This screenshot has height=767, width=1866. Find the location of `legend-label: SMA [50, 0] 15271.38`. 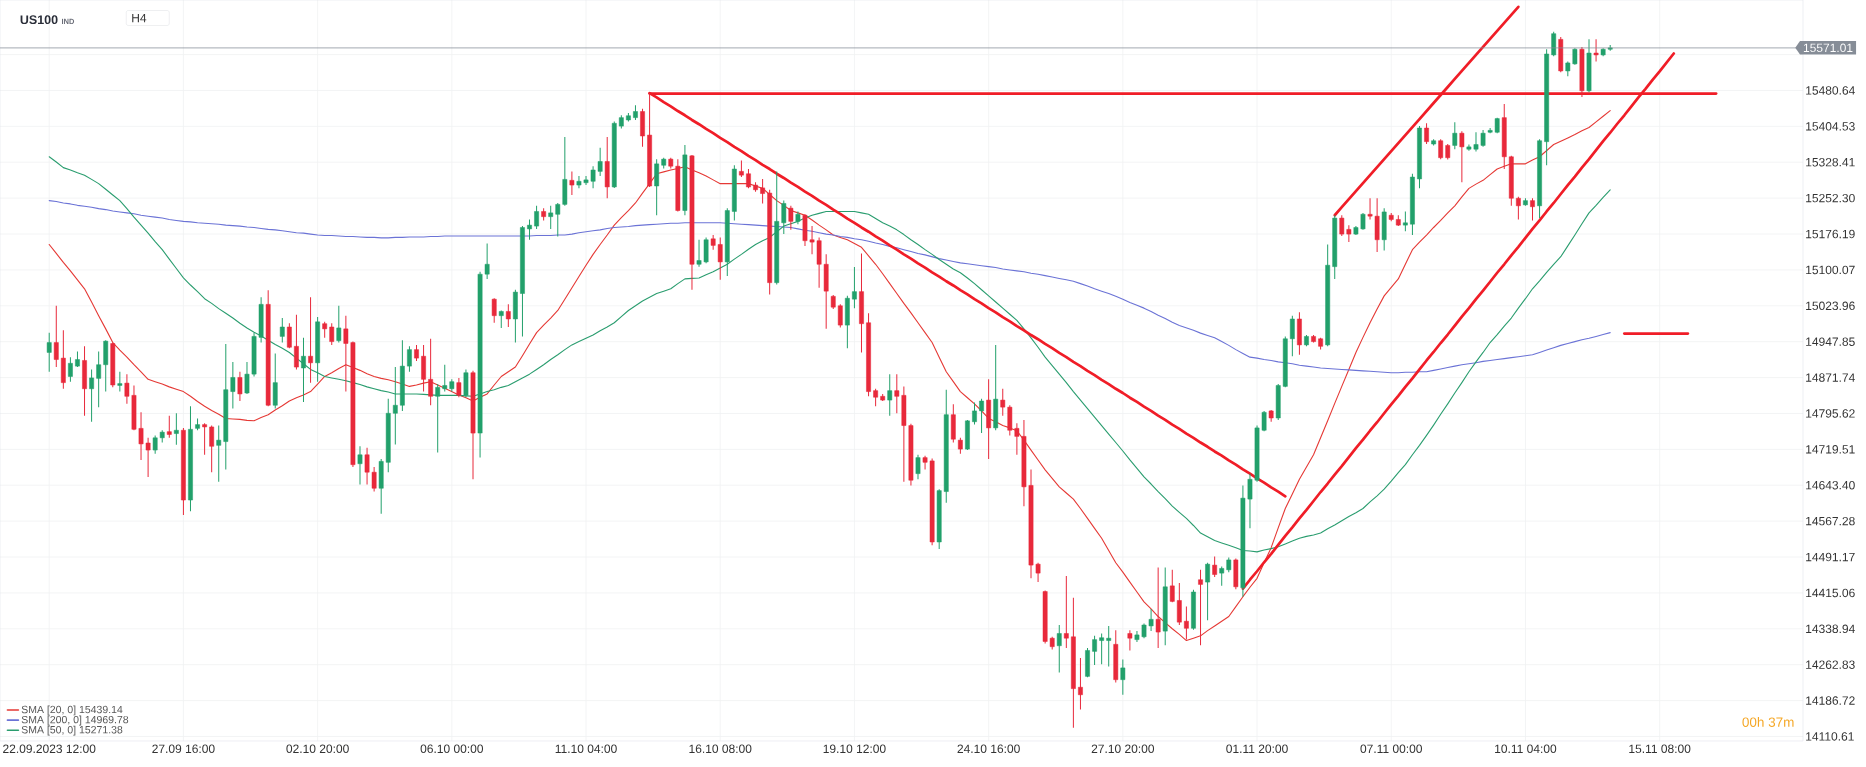

legend-label: SMA [50, 0] 15271.38 is located at coordinates (72, 730).